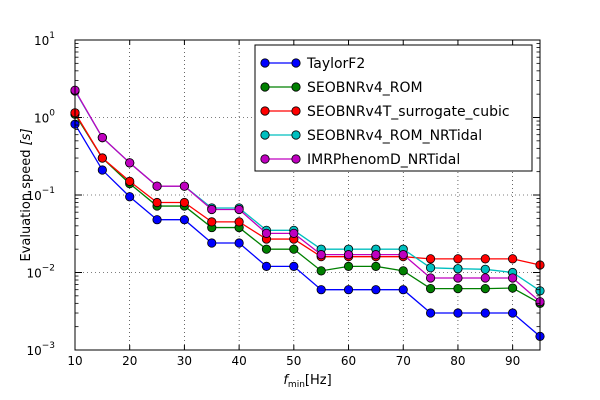 Image resolution: width=600 pixels, height=400 pixels. I want to click on legend-label: IMRPhenomD_NRTidal, so click(383, 160).